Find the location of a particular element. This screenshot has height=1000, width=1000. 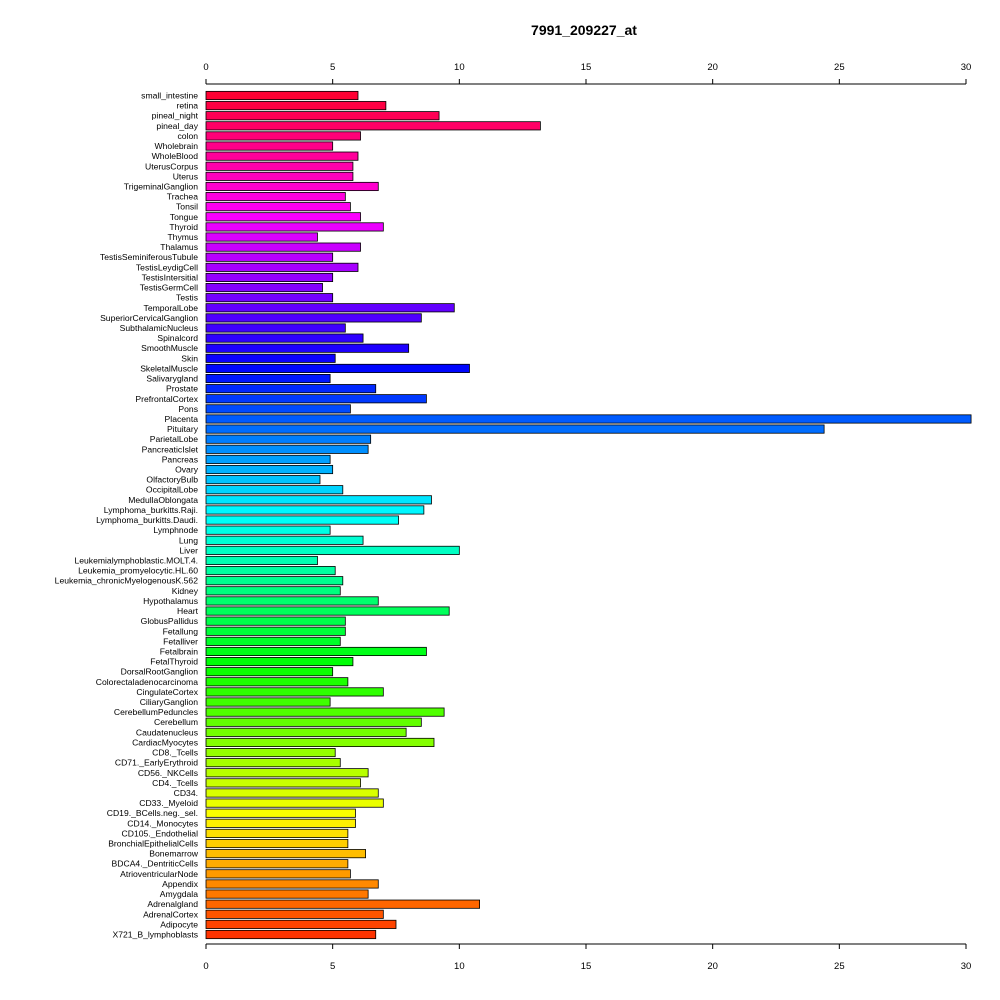

bottom-x-axis: 0 5 10 15 20 25 30 is located at coordinates (587, 957).